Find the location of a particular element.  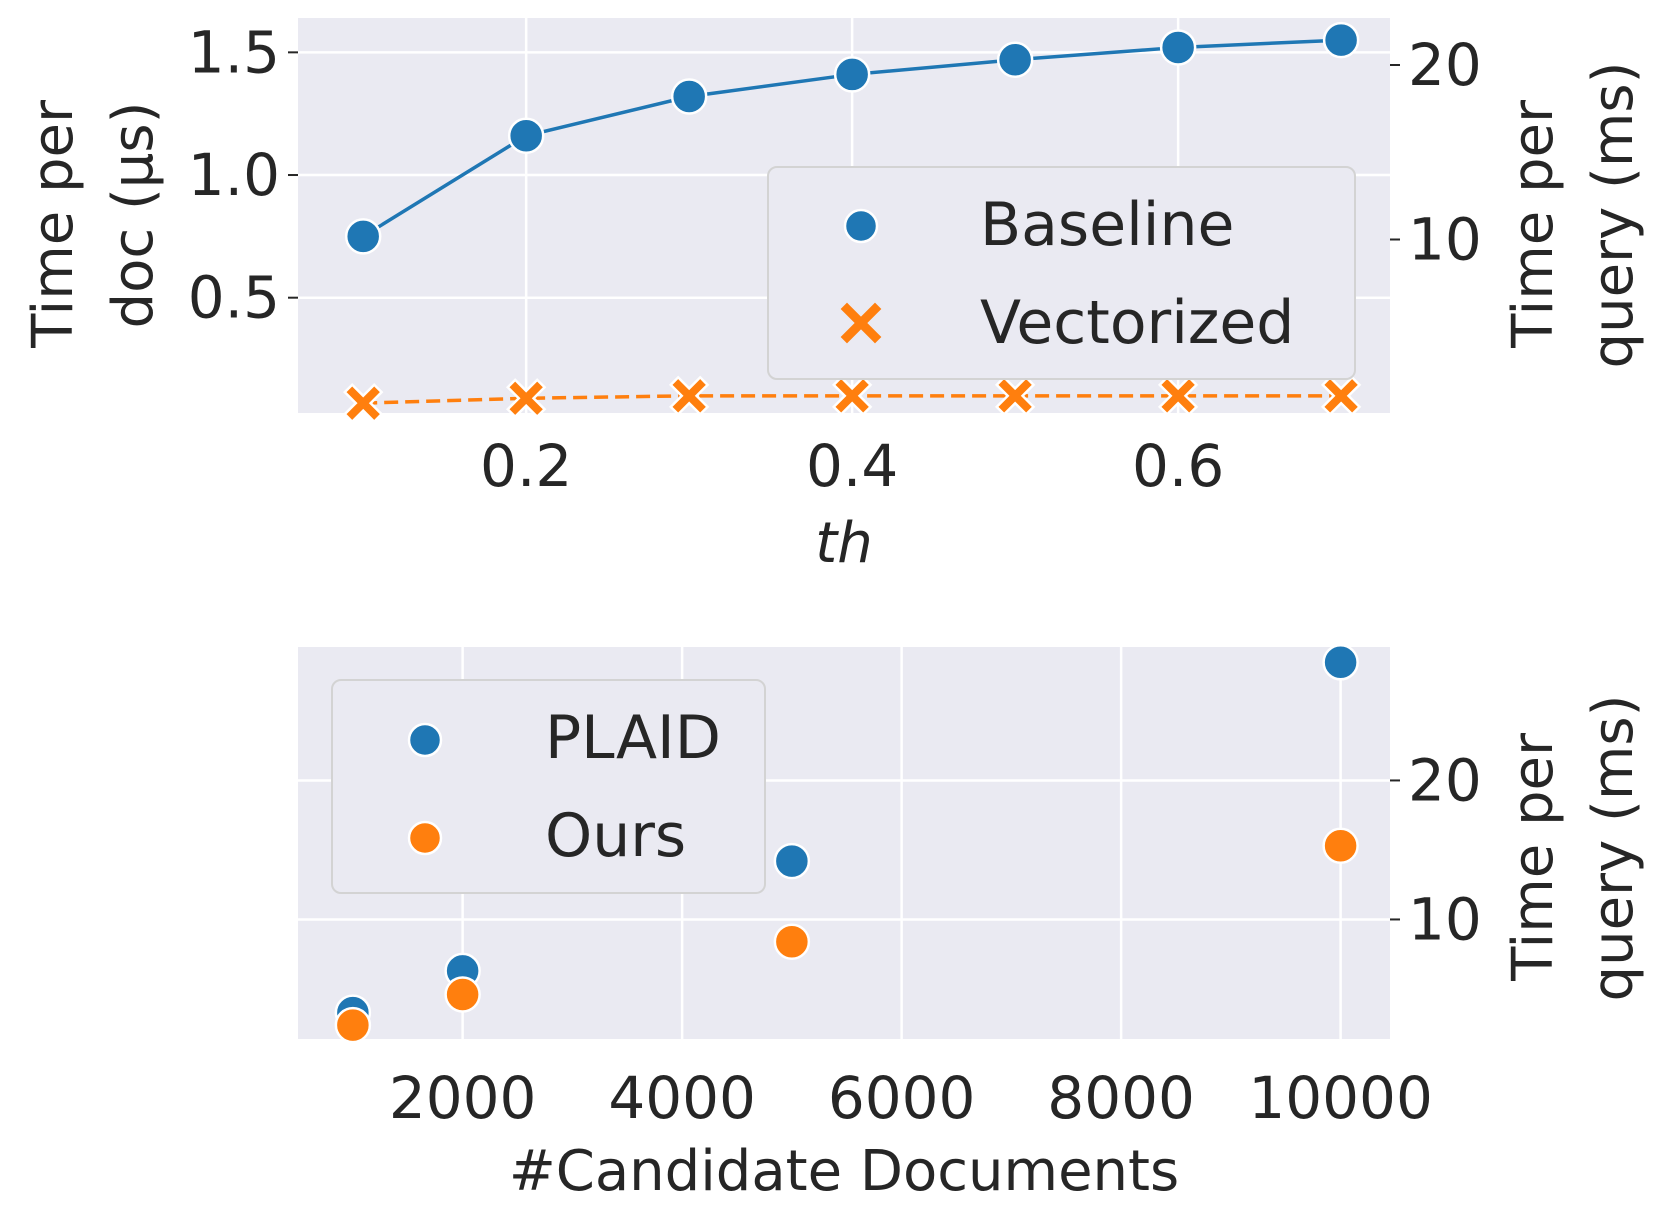

legend-label-baseline: Baseline is located at coordinates (1107, 225).